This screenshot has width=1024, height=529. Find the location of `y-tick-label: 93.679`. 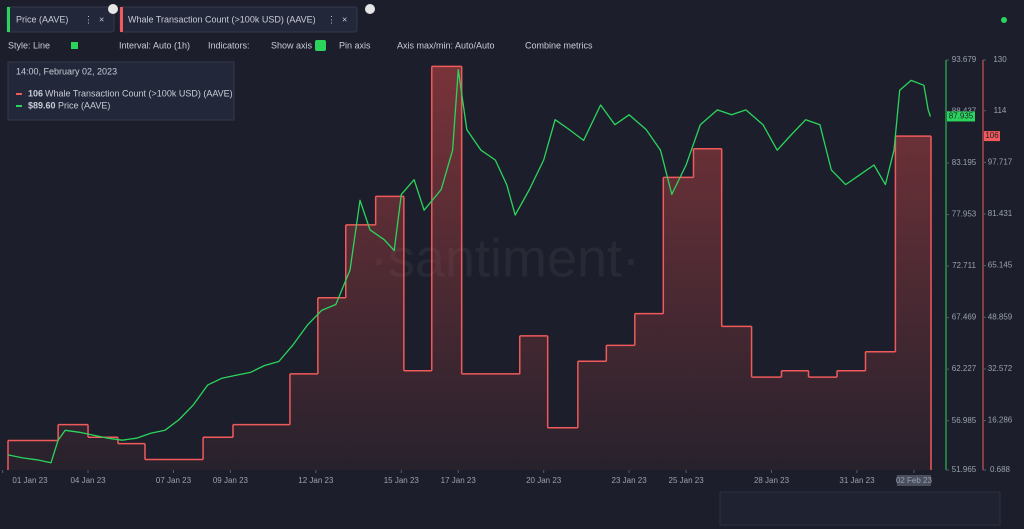

y-tick-label: 93.679 is located at coordinates (964, 59).